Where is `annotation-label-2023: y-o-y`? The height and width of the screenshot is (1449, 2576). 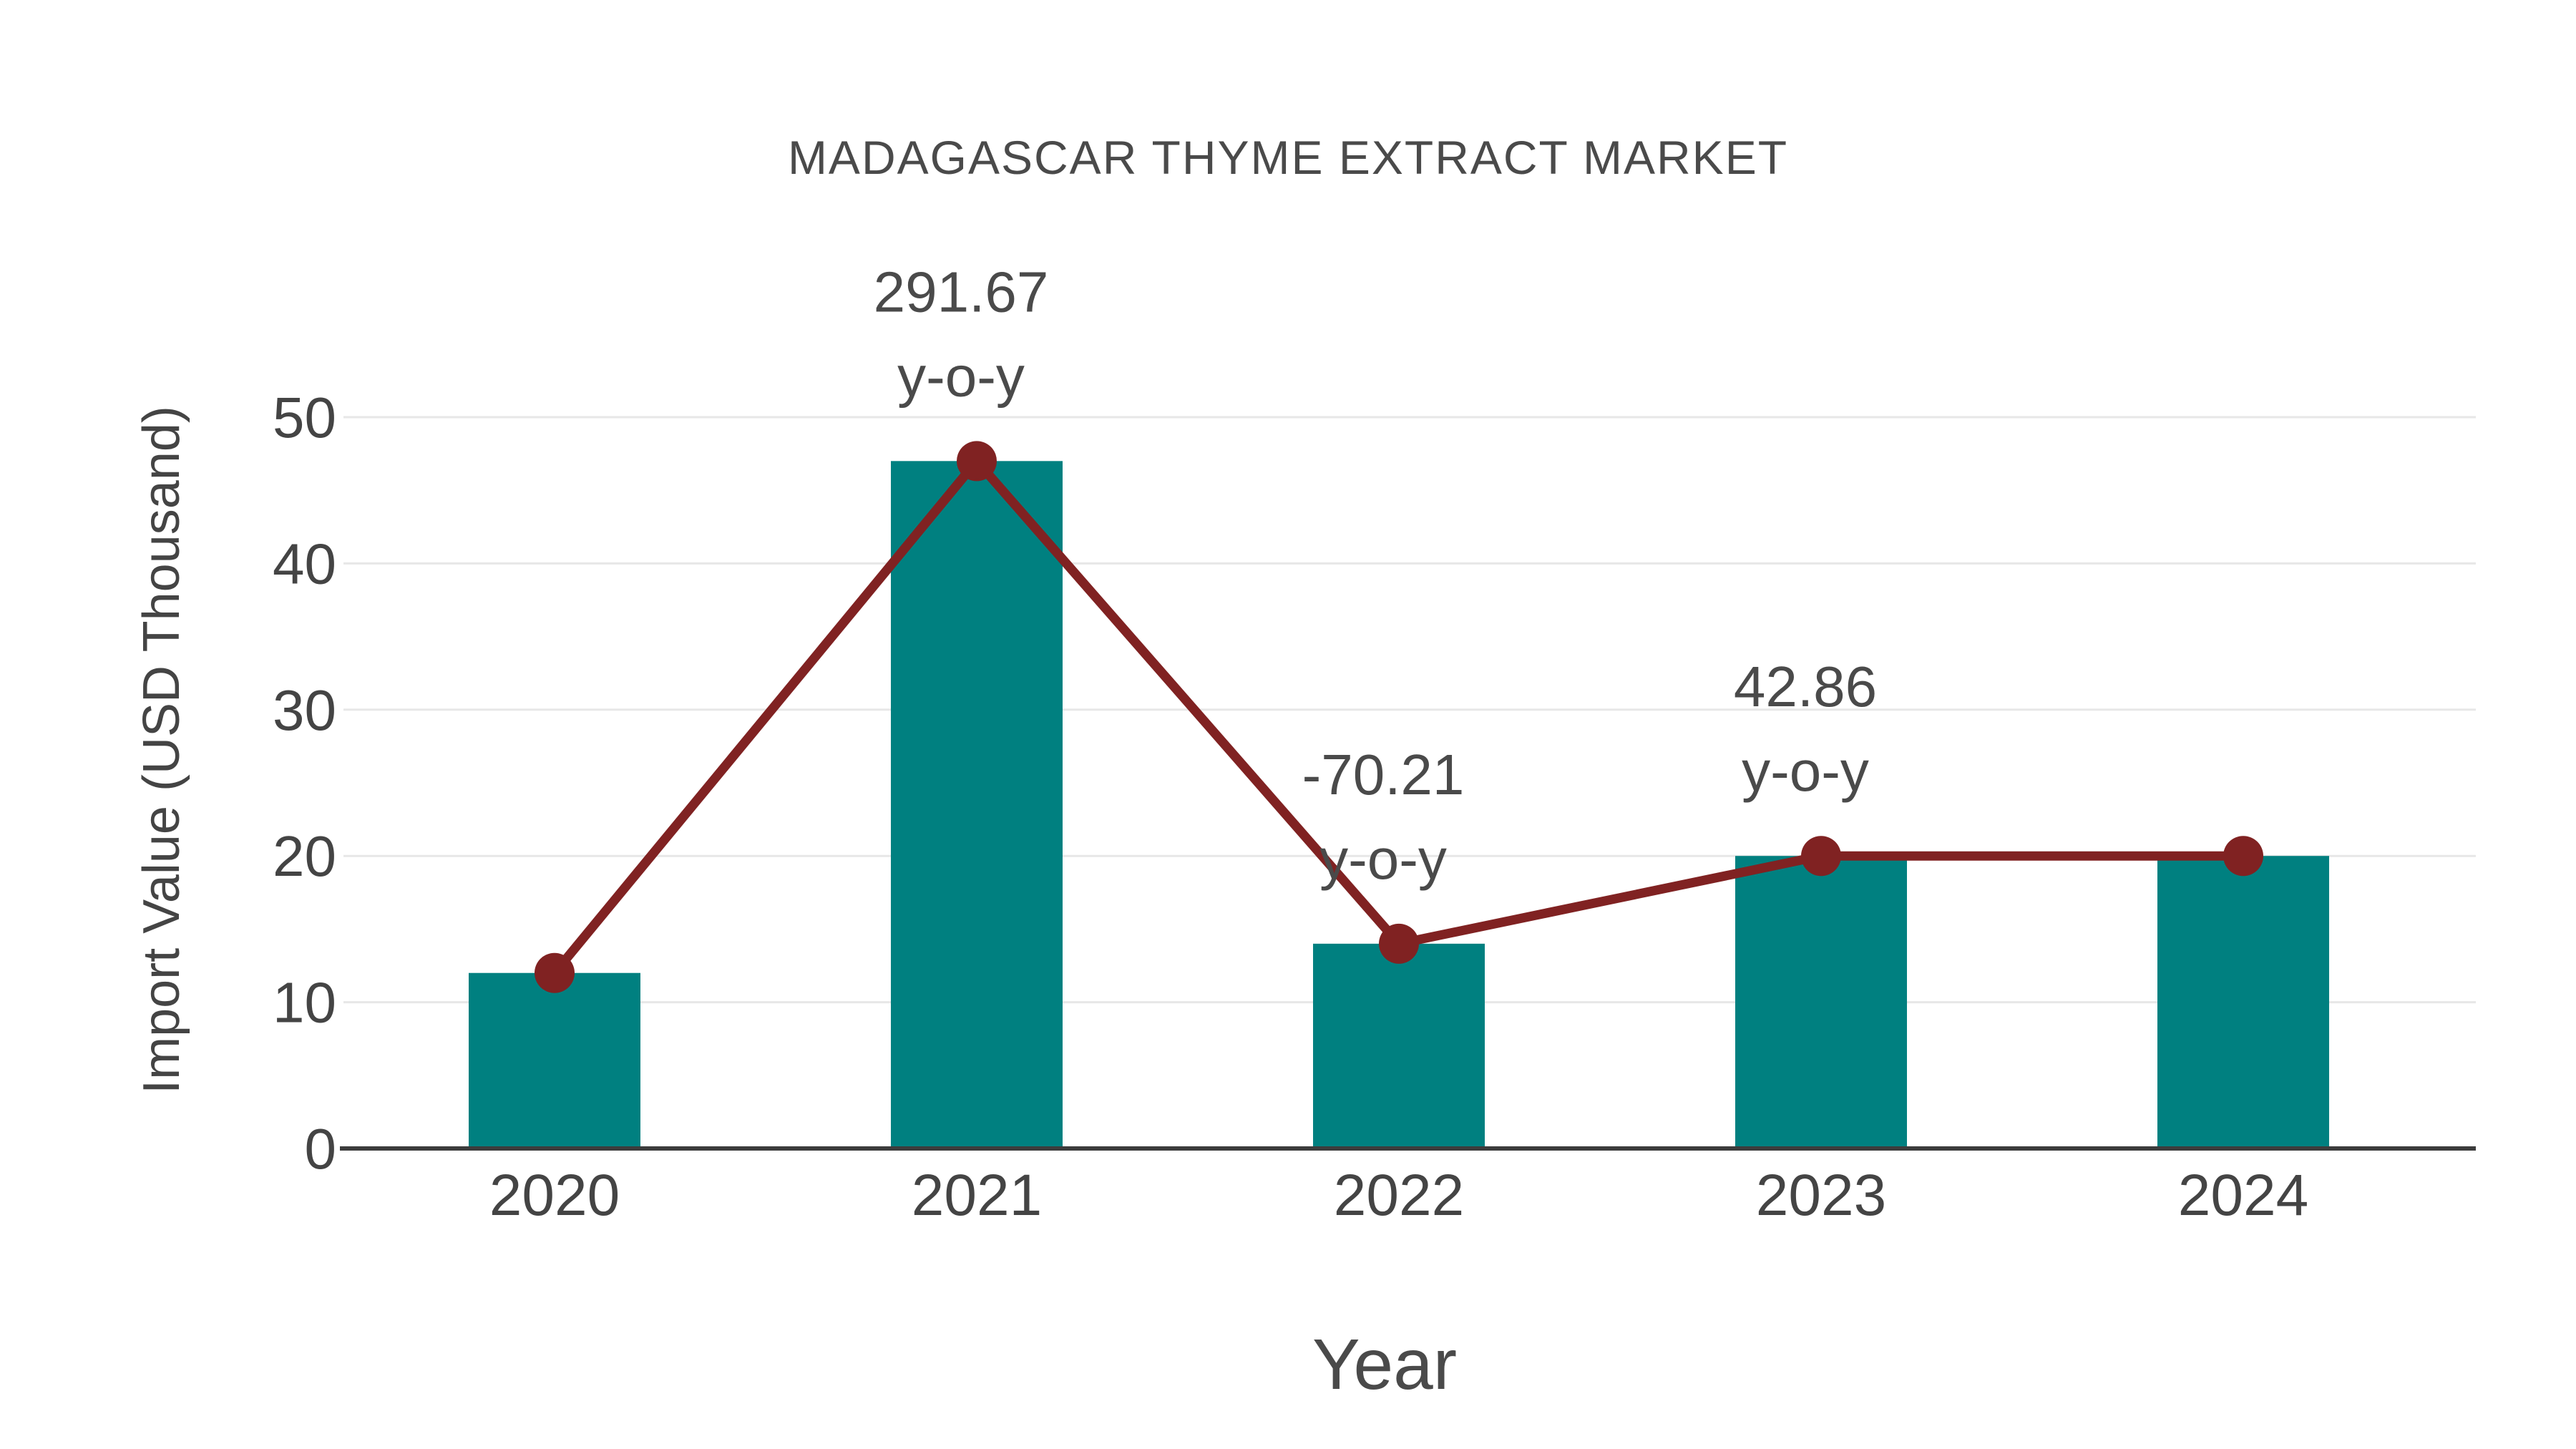 annotation-label-2023: y-o-y is located at coordinates (1805, 771).